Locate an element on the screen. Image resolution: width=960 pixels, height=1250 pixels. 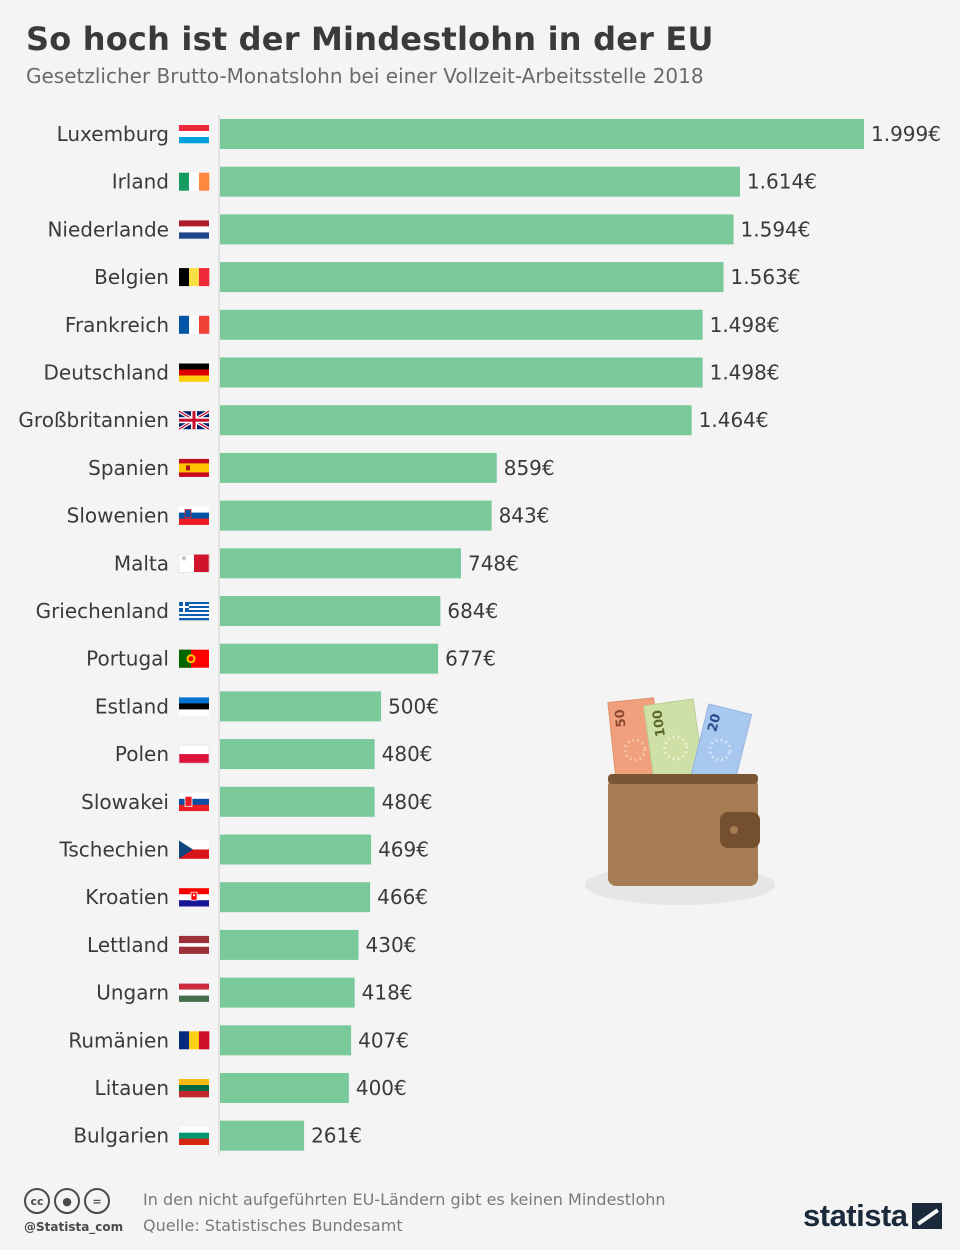
lithuania-flag-icon is located at coordinates (194, 1088).